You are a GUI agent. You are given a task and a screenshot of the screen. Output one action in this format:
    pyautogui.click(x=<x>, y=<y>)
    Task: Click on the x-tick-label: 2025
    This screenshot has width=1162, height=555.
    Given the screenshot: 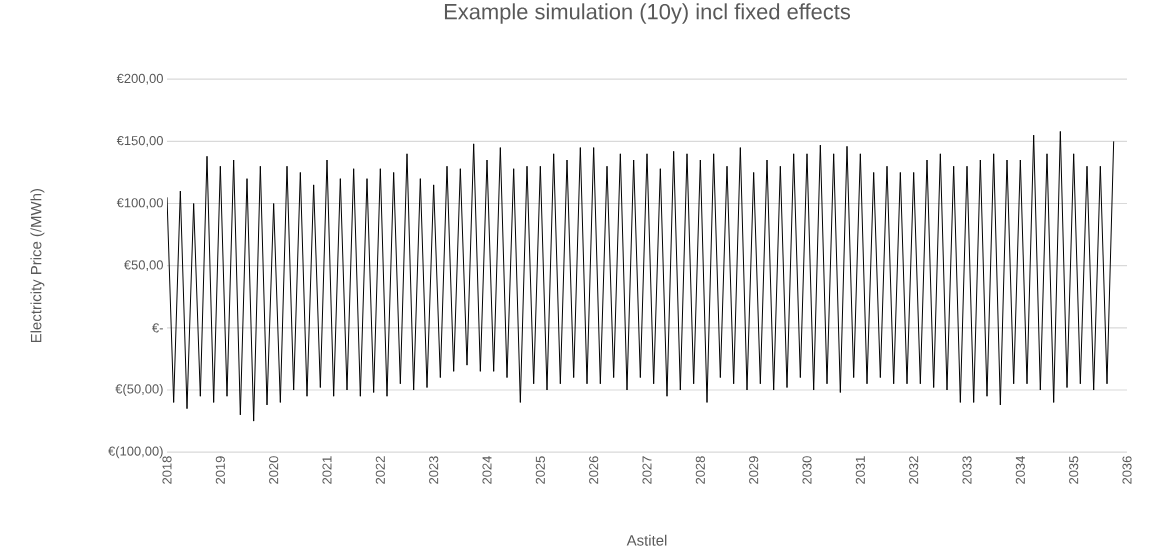 What is the action you would take?
    pyautogui.click(x=540, y=470)
    